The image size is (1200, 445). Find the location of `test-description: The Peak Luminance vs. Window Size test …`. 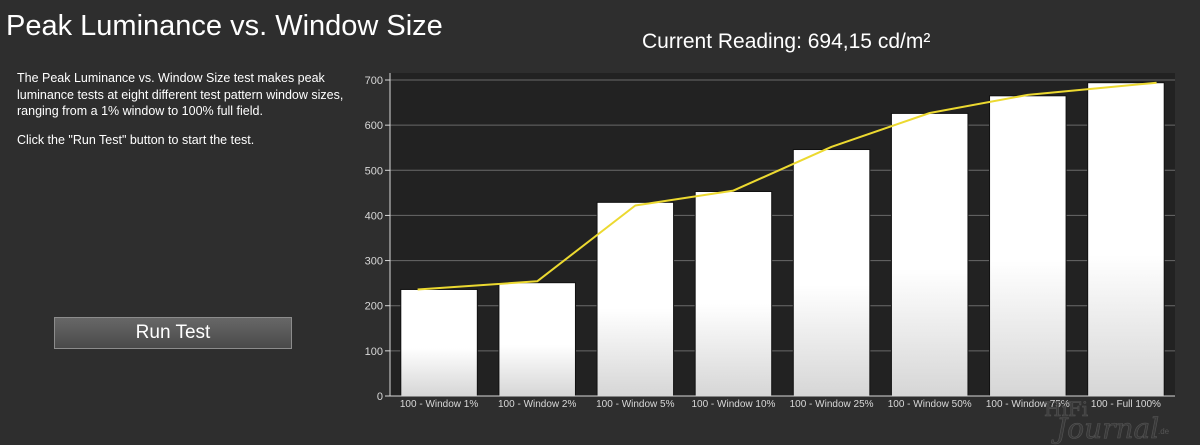

test-description: The Peak Luminance vs. Window Size test … is located at coordinates (182, 115).